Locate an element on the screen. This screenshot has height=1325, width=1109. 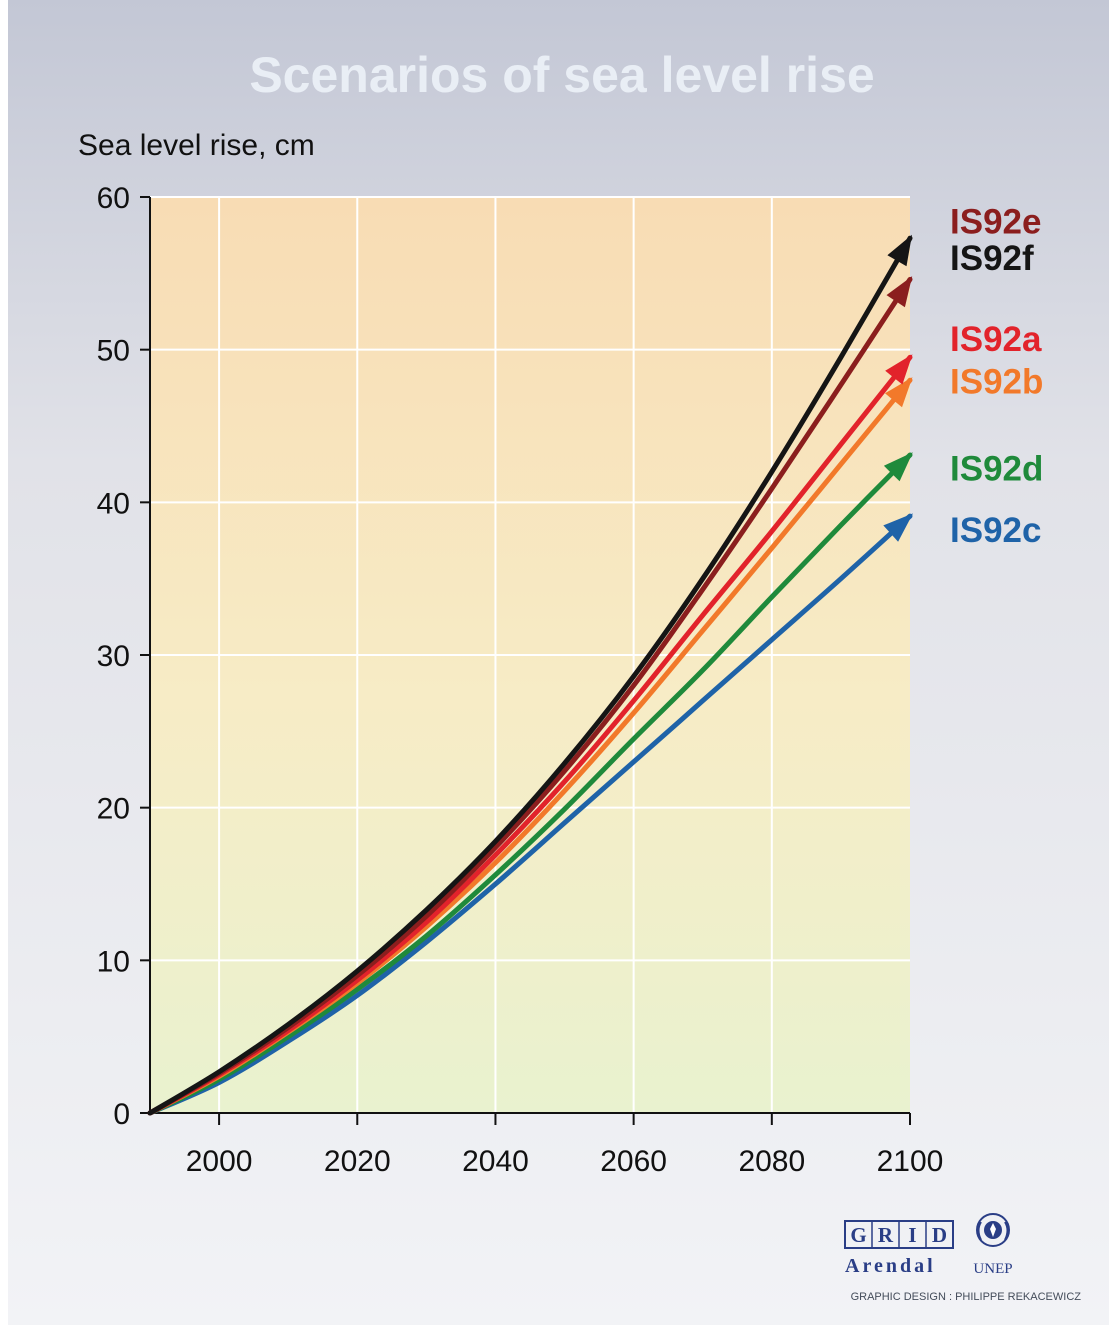
grid-letter-d: D is located at coordinates (939, 1235).